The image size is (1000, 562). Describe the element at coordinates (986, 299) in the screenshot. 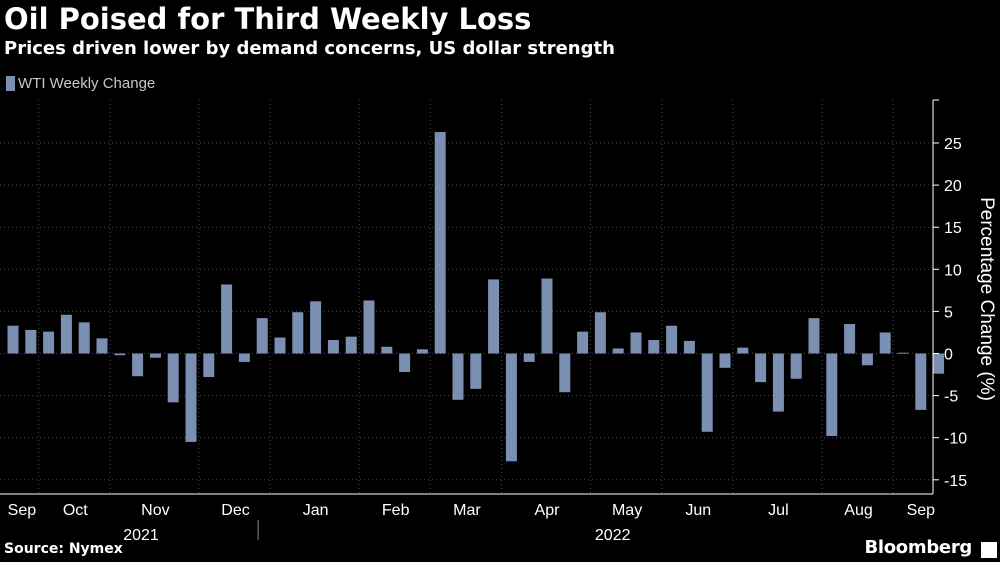

I see `y-axis-title: Percentage Change (%)` at that location.